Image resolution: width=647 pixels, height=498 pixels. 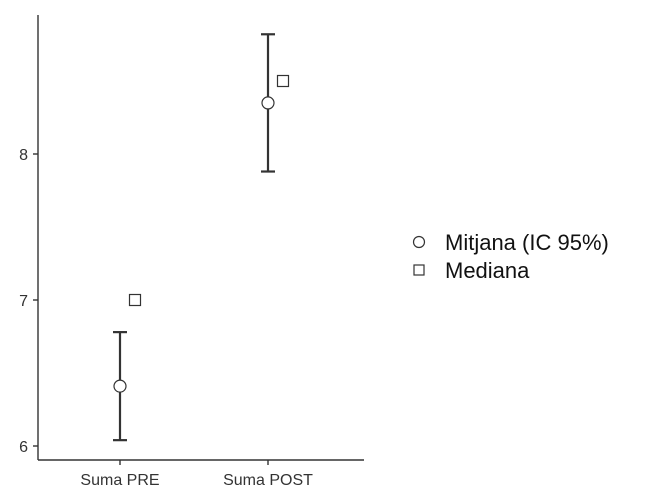 What do you see at coordinates (527, 242) in the screenshot?
I see `legend-label: Mitjana (IC 95%)` at bounding box center [527, 242].